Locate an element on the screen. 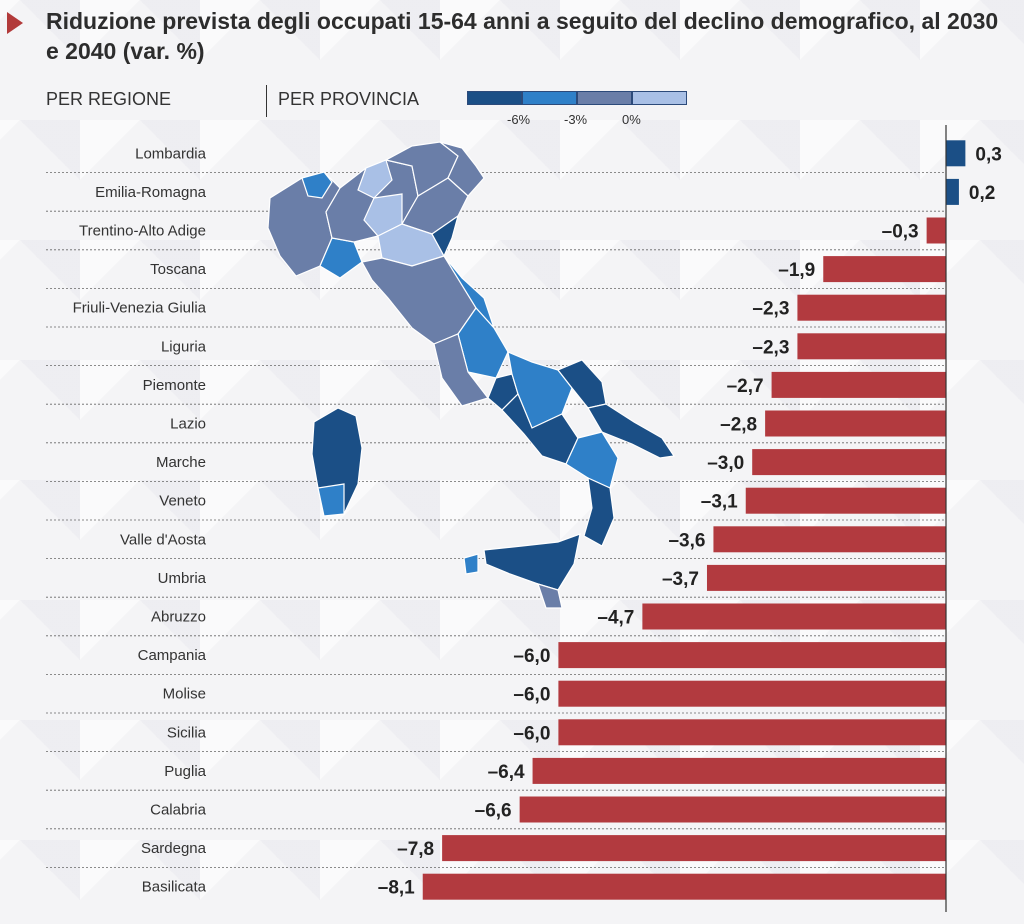  map-region-north is located at coordinates (405, 204).